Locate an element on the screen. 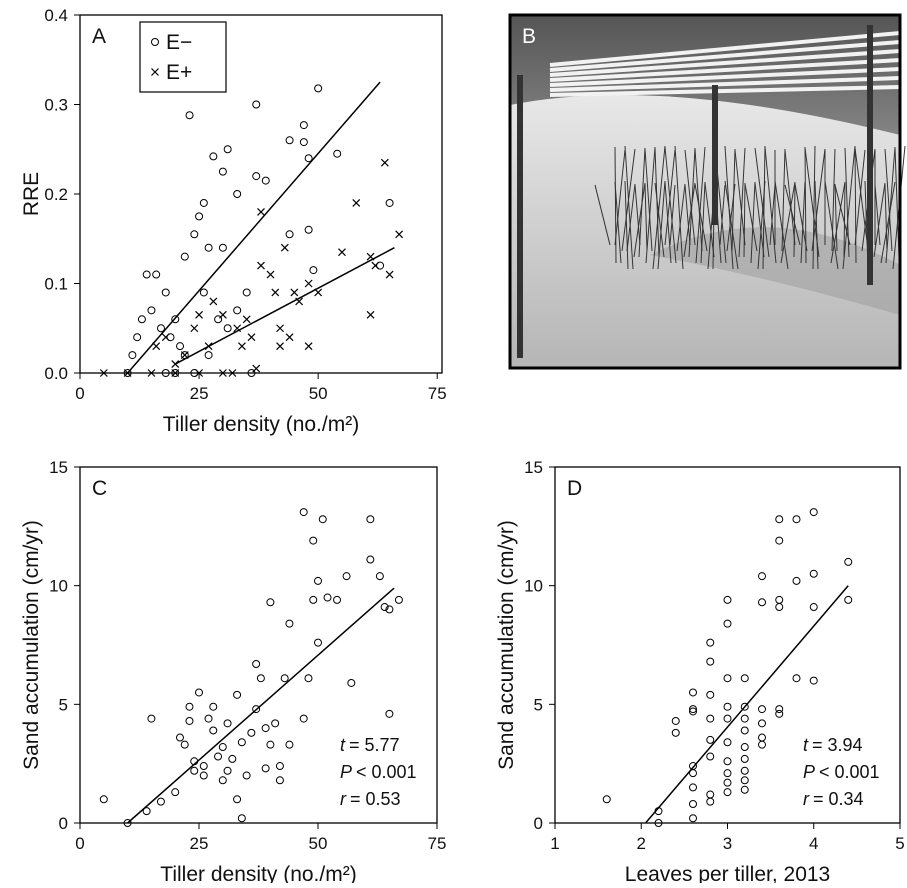 The height and width of the screenshot is (888, 907). legend-marker is located at coordinates (155, 72).